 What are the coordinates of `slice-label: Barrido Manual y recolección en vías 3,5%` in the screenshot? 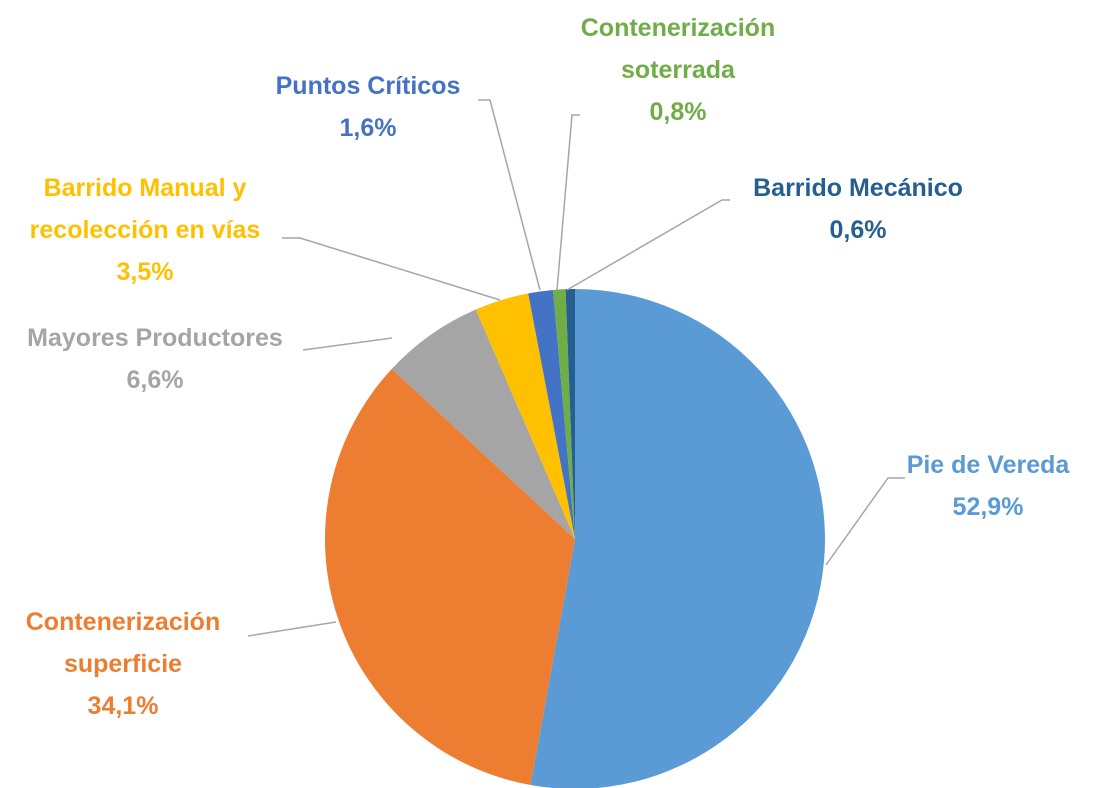 It's located at (145, 230).